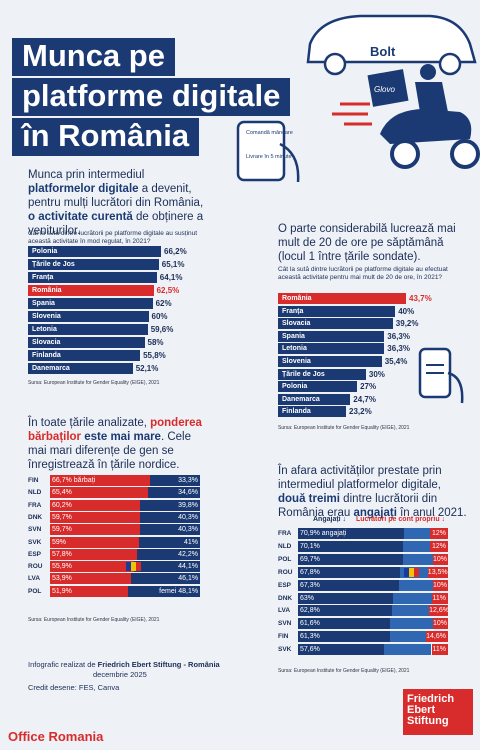 This screenshot has height=750, width=480. What do you see at coordinates (345, 611) in the screenshot?
I see `employed-segment-6: 62,8%` at bounding box center [345, 611].